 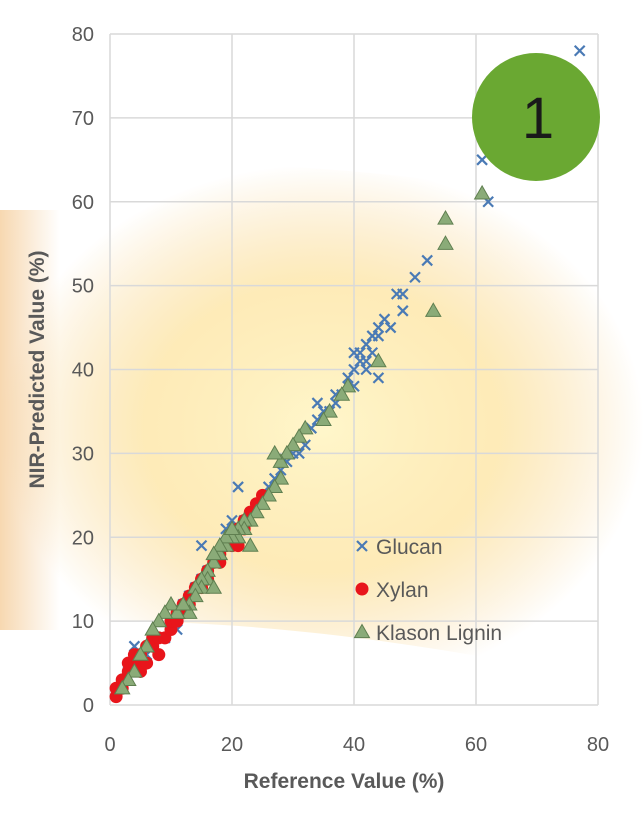 I want to click on x-axis-title: Reference Value (%), so click(x=344, y=781).